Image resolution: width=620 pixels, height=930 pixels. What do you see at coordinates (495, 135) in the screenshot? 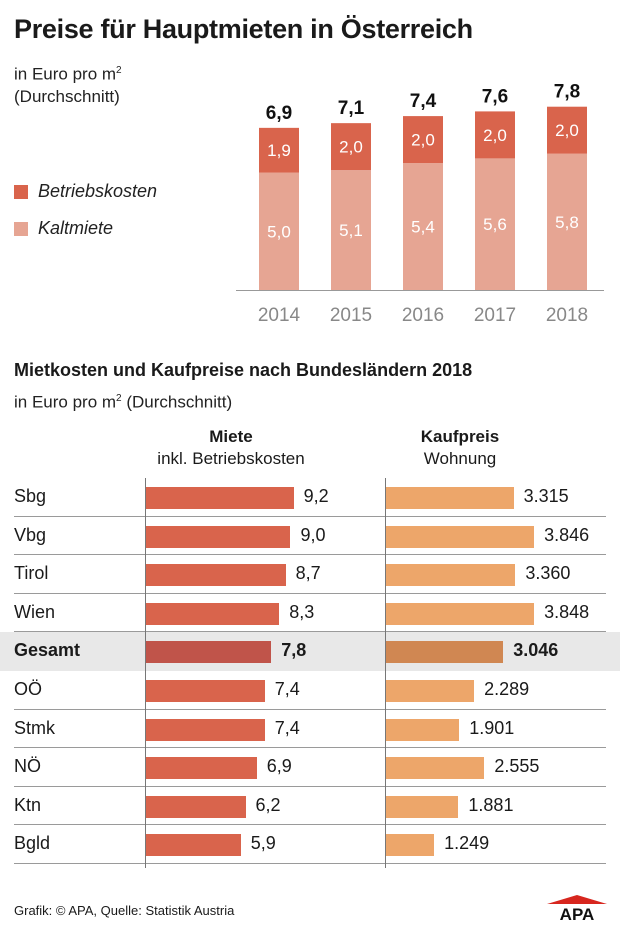
I see `label-betriebskosten-2017: 2,0` at bounding box center [495, 135].